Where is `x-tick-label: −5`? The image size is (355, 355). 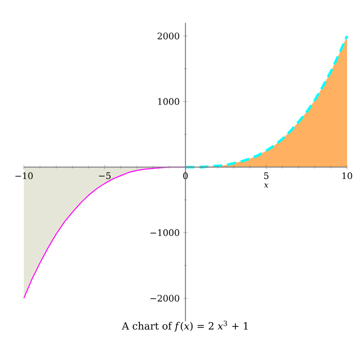
x-tick-label: −5 is located at coordinates (105, 176).